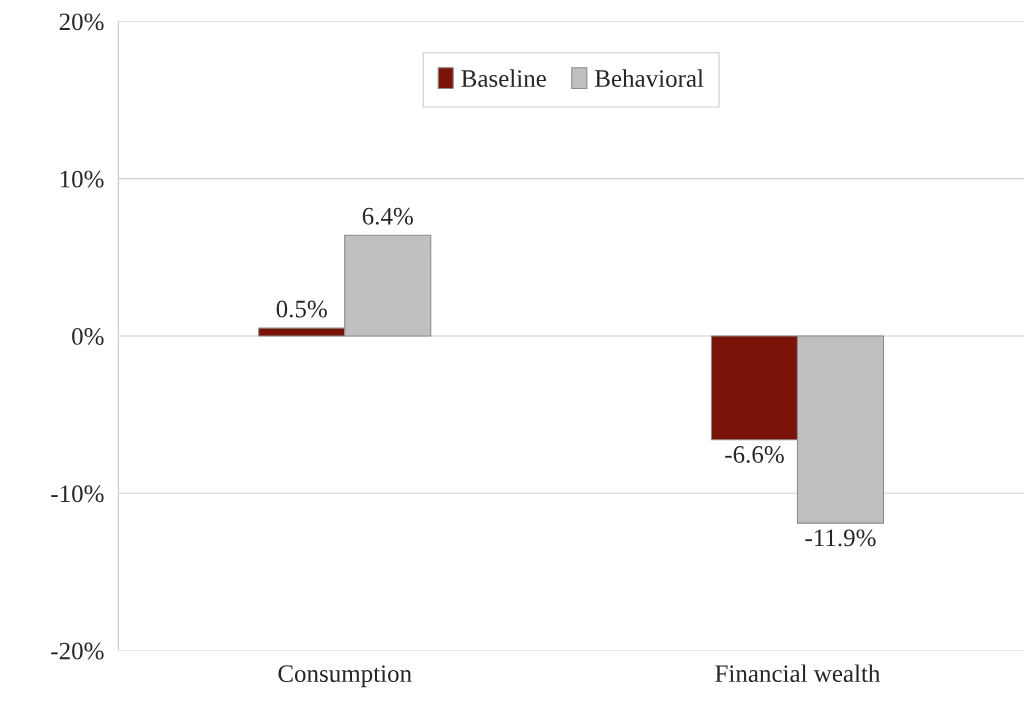 The height and width of the screenshot is (711, 1029). I want to click on data-label: 6.4%, so click(387, 216).